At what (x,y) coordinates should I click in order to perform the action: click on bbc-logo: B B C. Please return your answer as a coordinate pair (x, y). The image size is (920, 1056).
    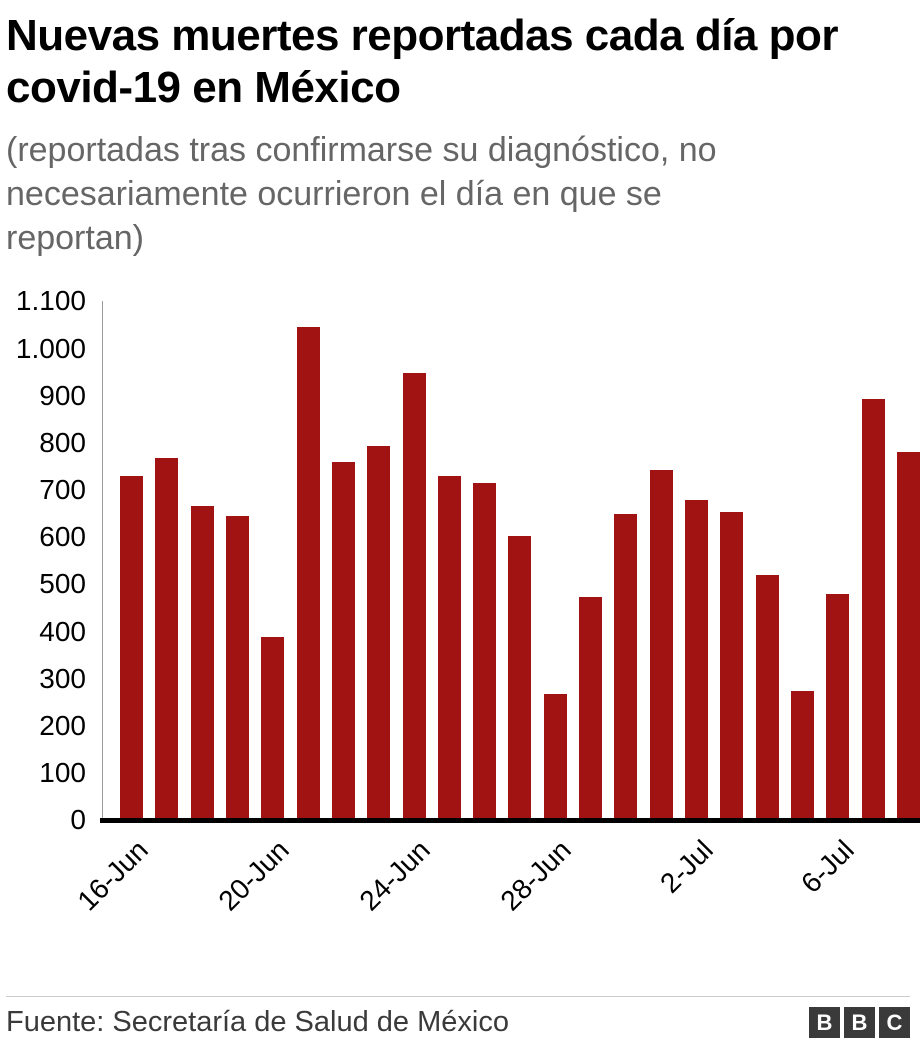
    Looking at the image, I should click on (859, 1023).